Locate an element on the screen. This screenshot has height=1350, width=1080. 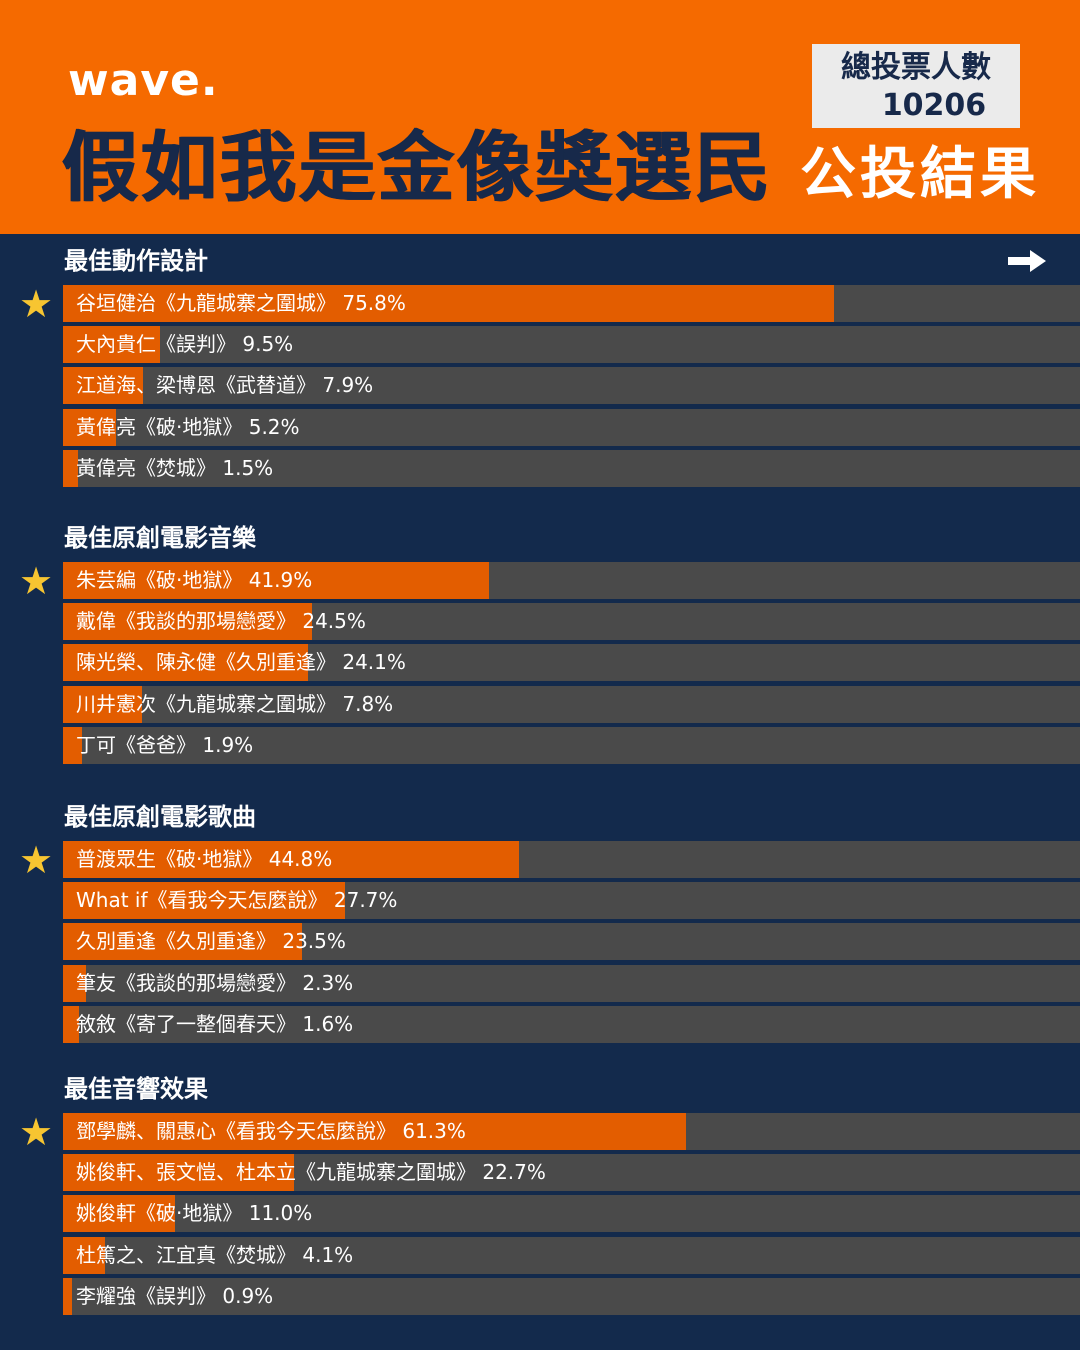
nominee-label: 大內貴仁《誤判》 is located at coordinates (156, 344).